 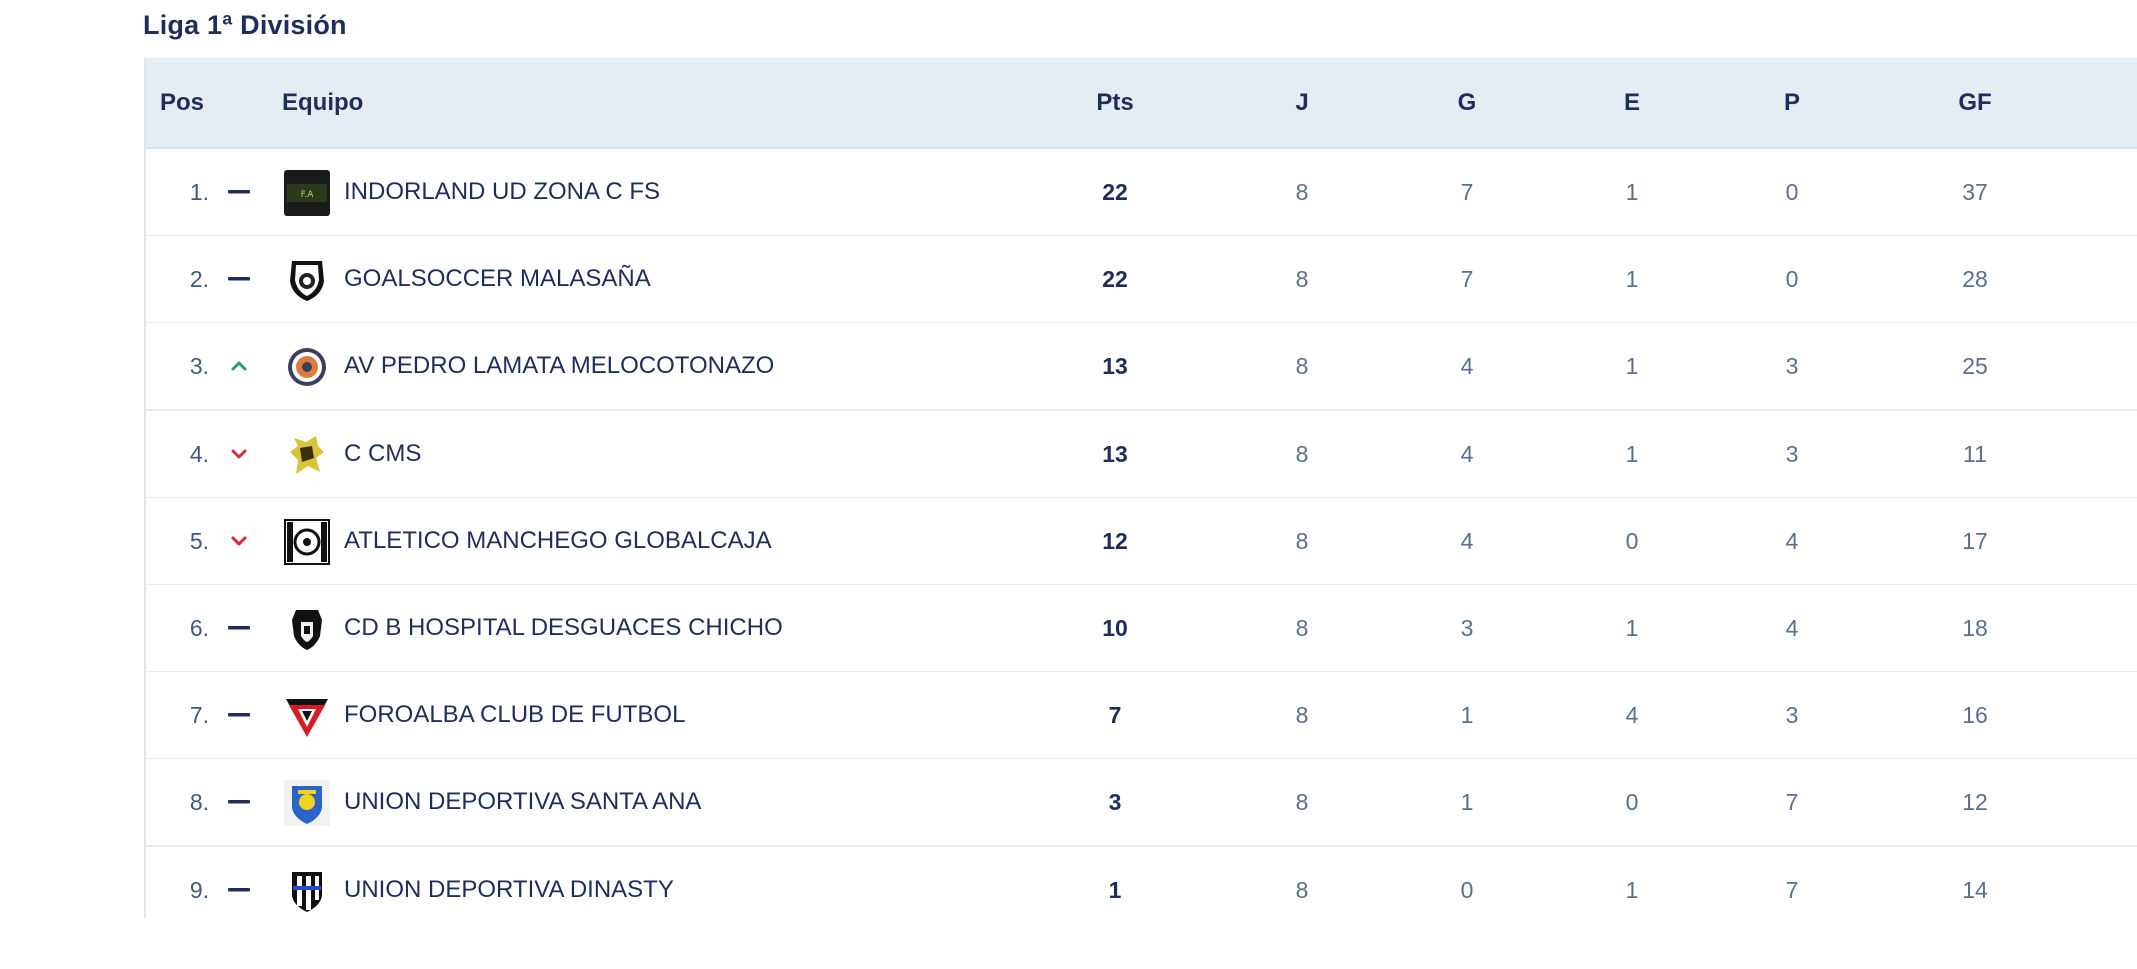 What do you see at coordinates (1302, 102) in the screenshot?
I see `header-played: J` at bounding box center [1302, 102].